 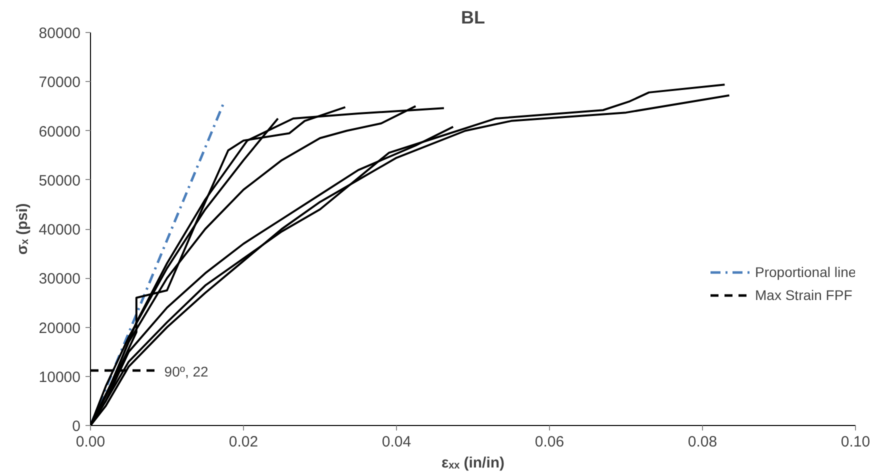 What do you see at coordinates (59, 328) in the screenshot?
I see `y-tick-label: 20000` at bounding box center [59, 328].